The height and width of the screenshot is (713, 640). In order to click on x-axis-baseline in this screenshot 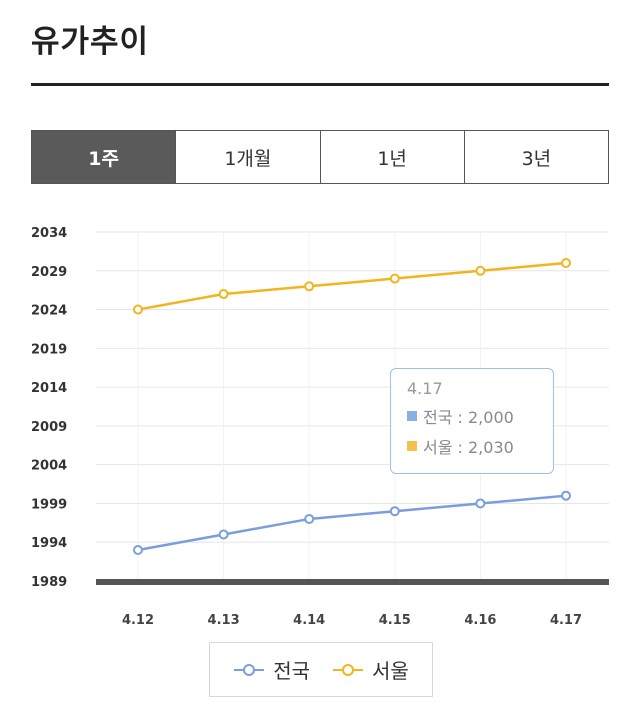, I will do `click(352, 582)`.